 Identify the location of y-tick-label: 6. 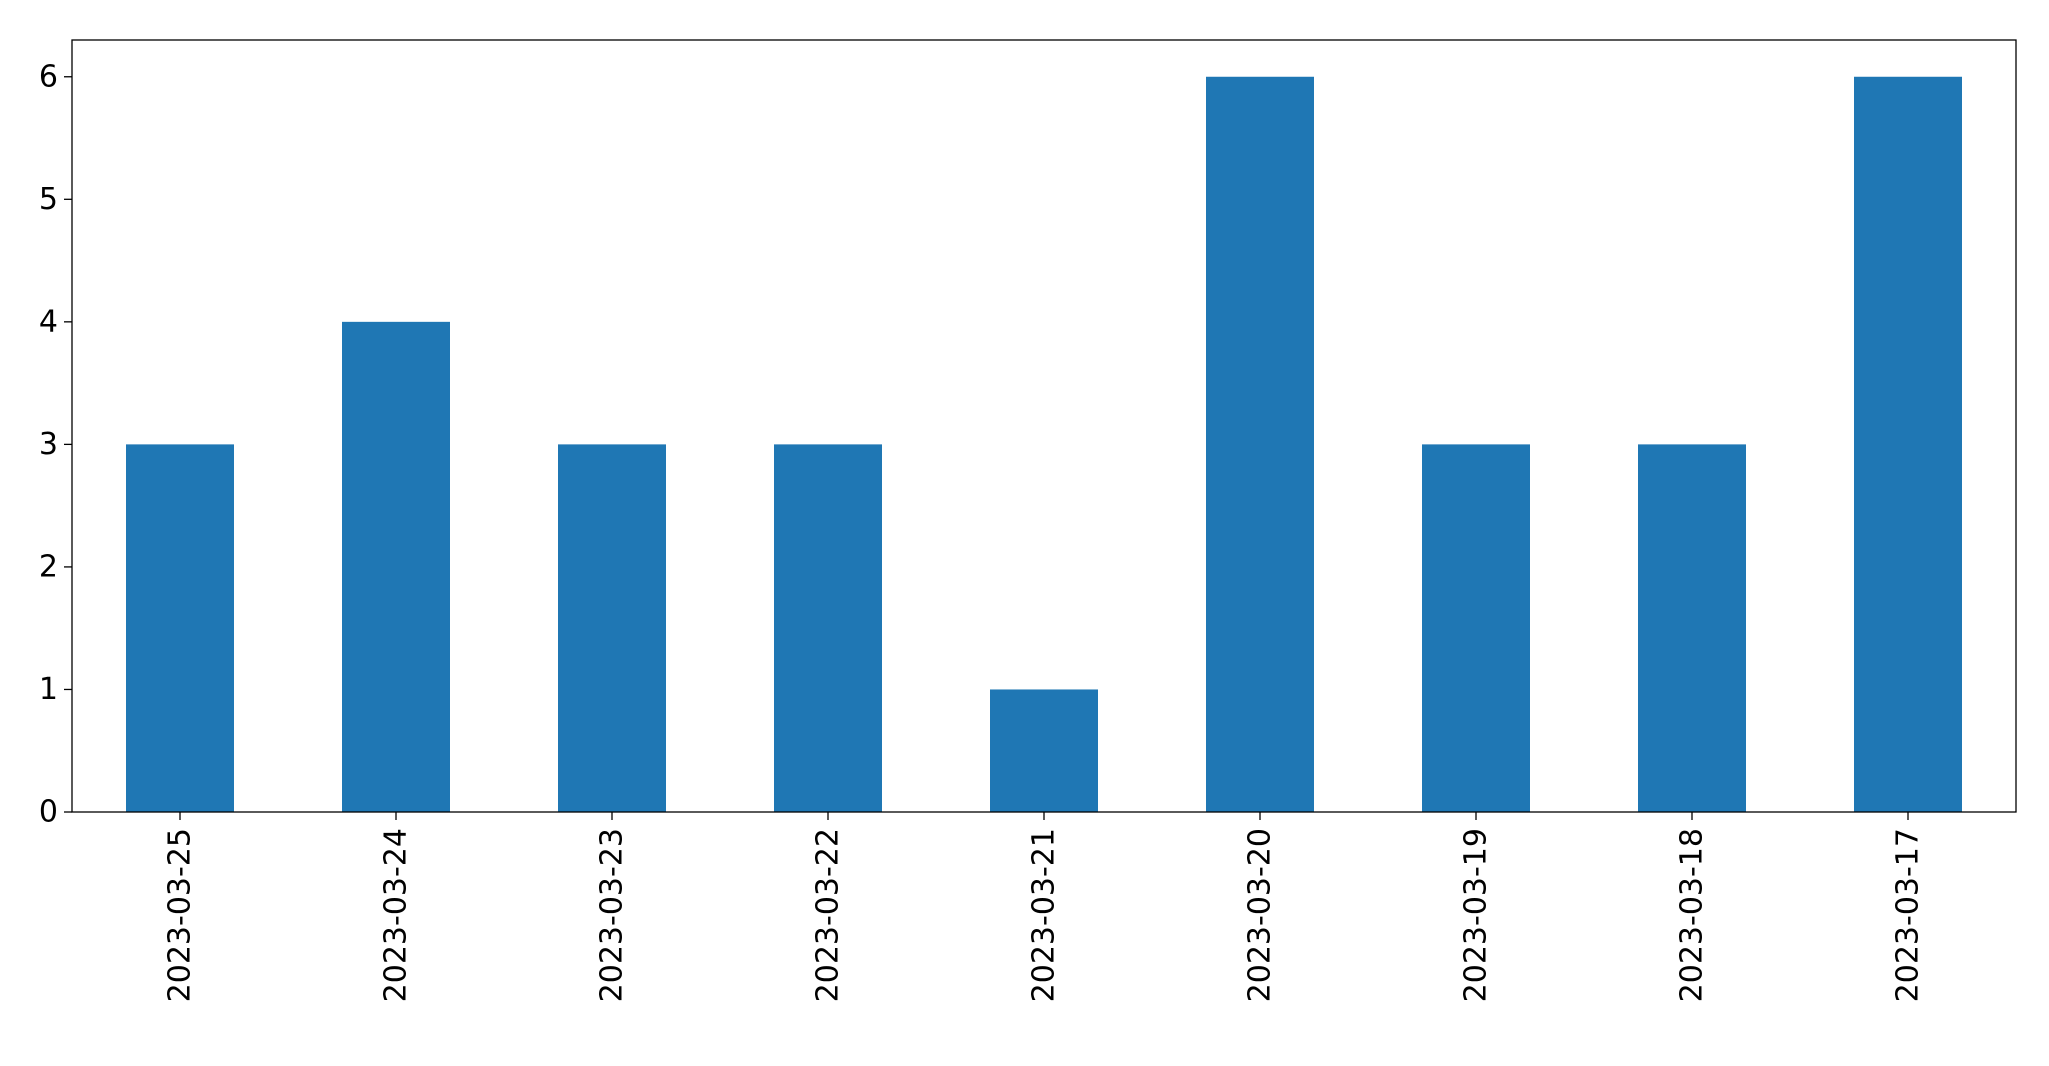
(48, 76).